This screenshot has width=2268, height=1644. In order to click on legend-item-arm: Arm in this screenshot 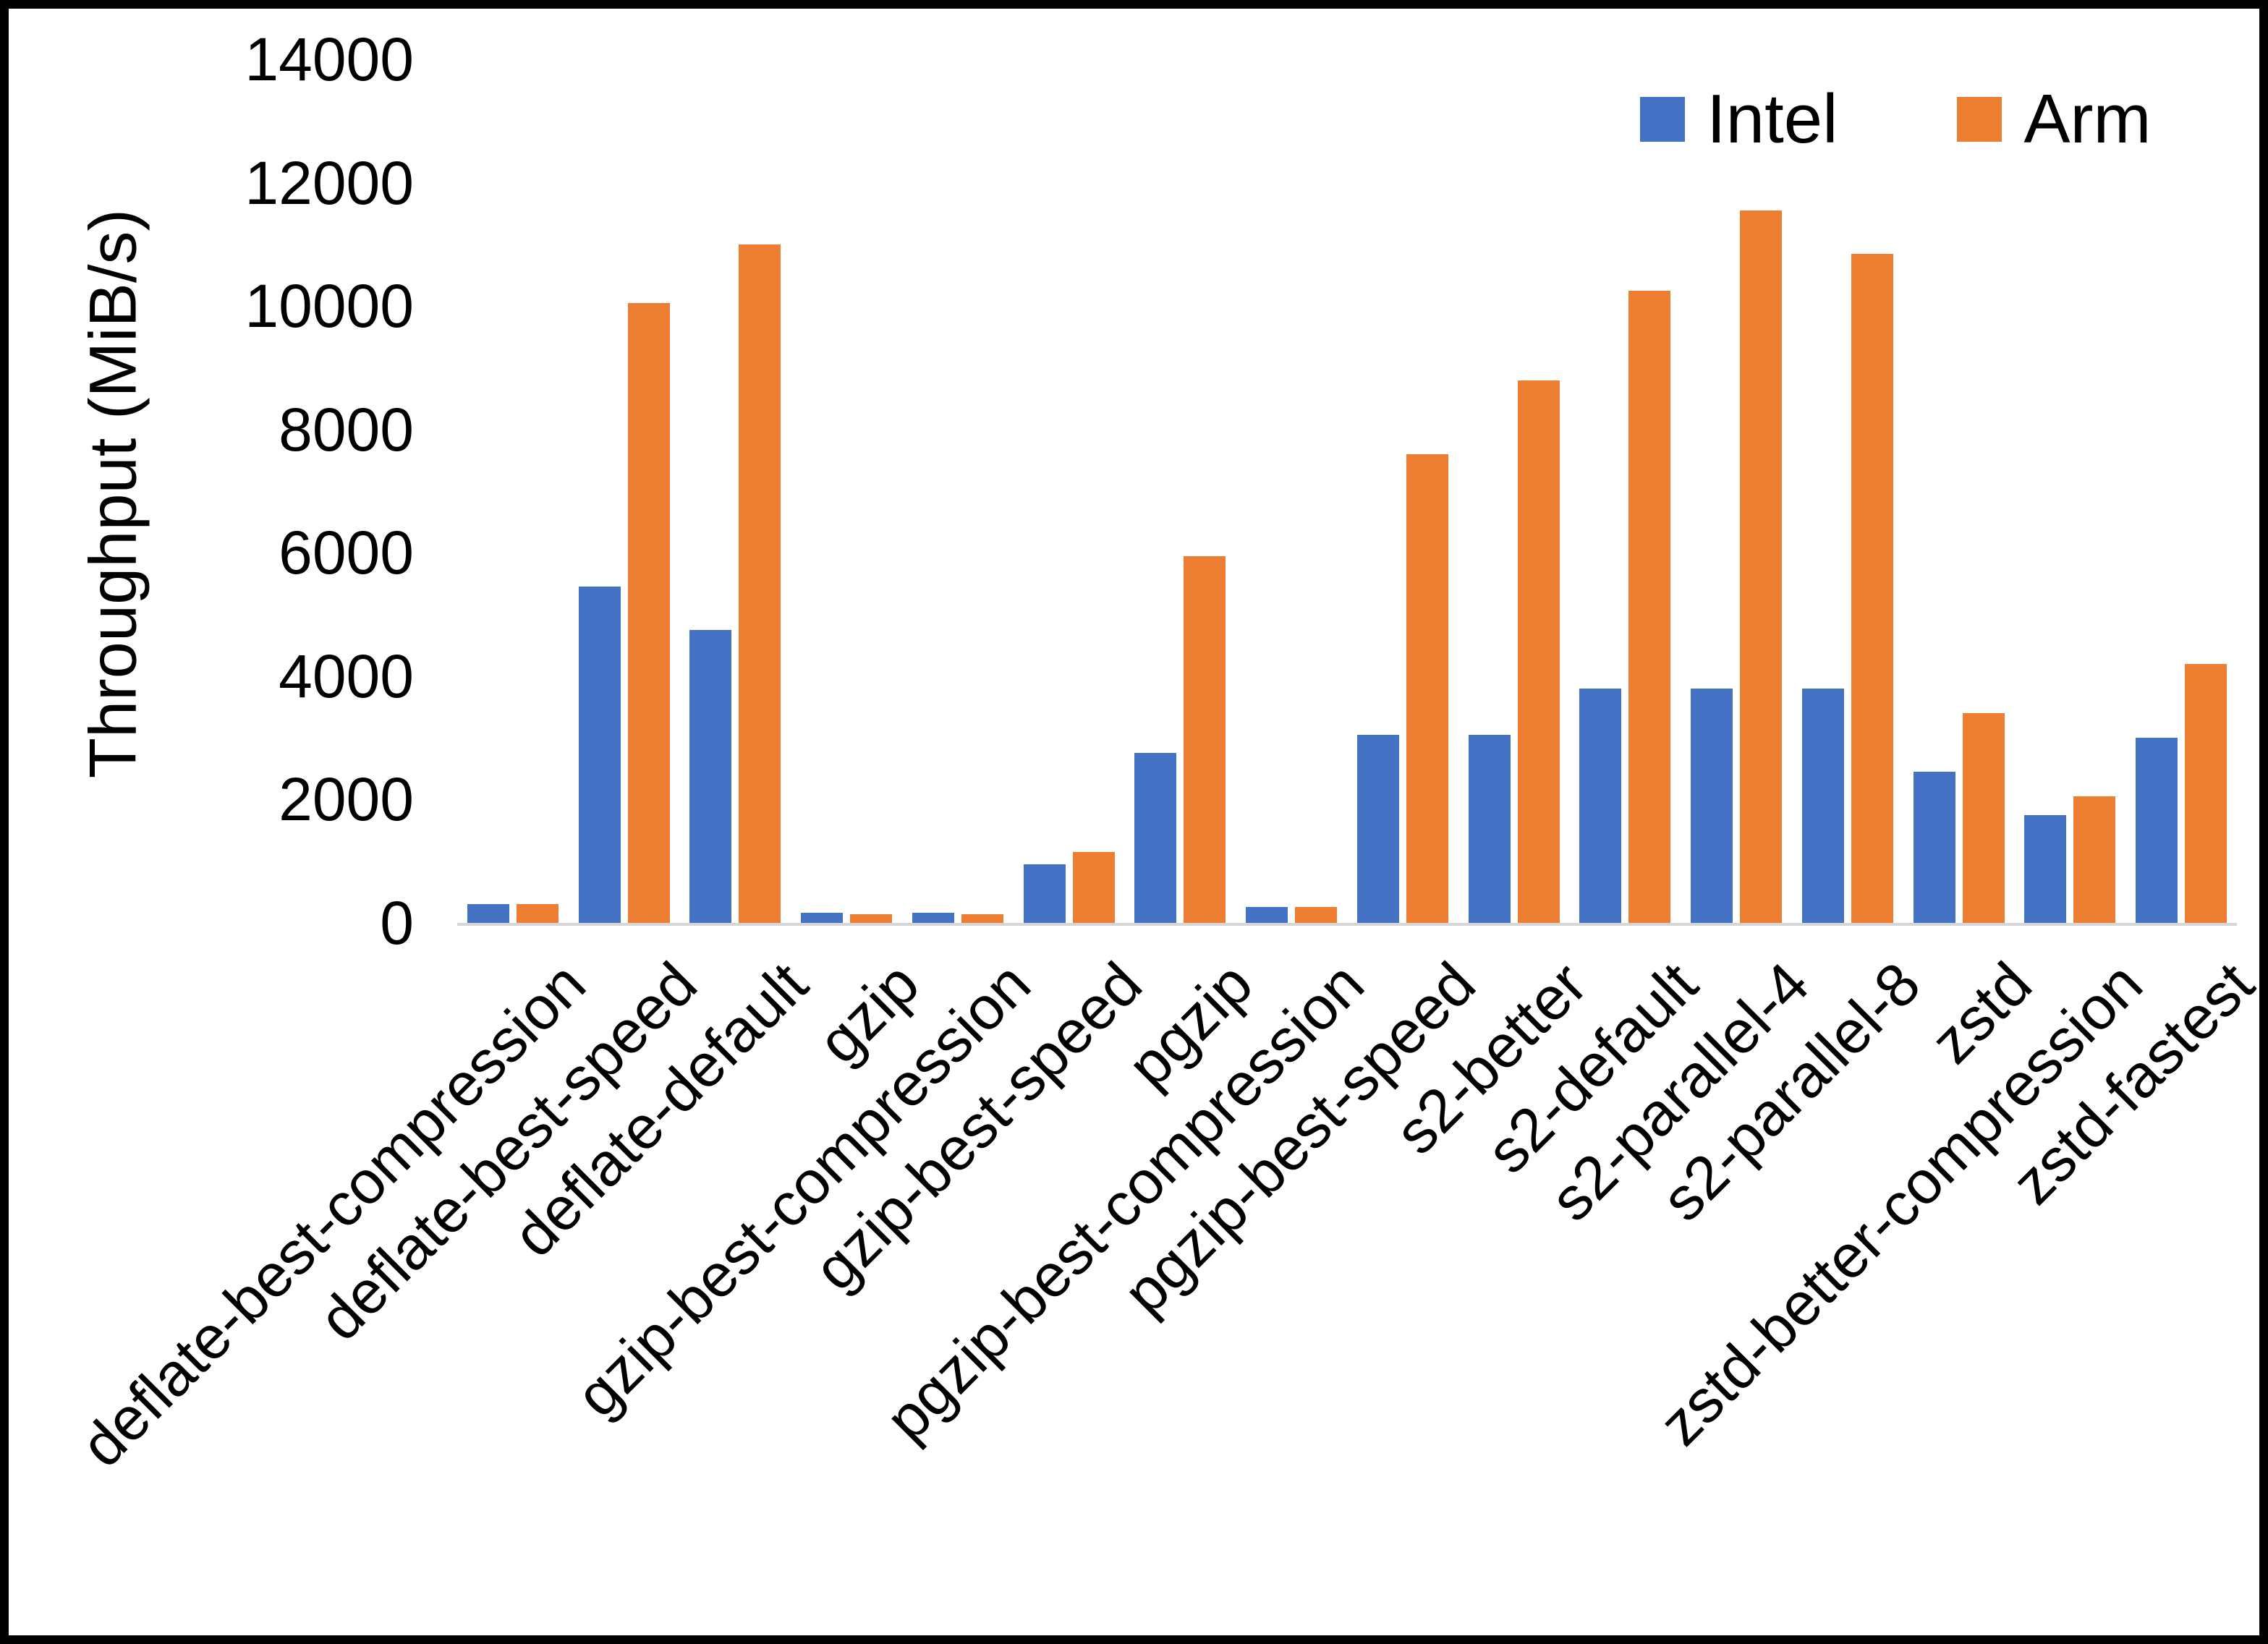, I will do `click(2054, 119)`.